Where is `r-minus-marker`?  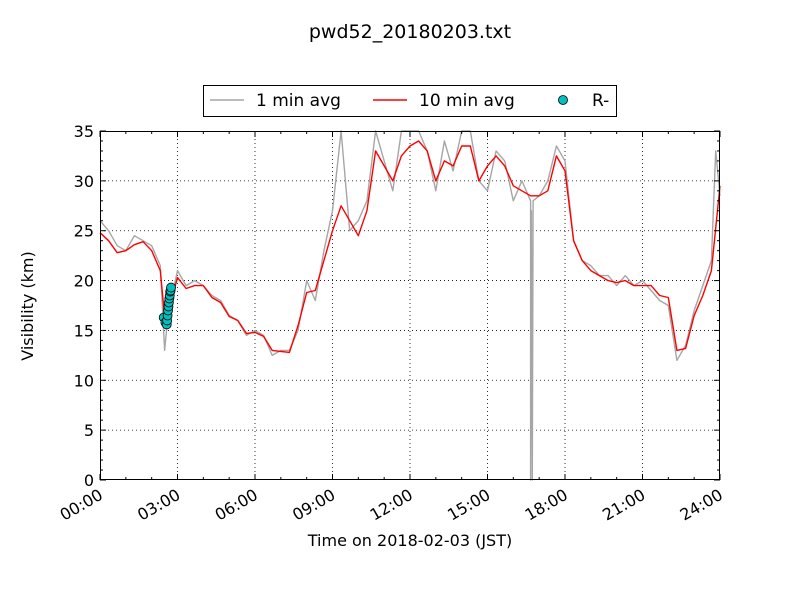
r-minus-marker is located at coordinates (171, 287).